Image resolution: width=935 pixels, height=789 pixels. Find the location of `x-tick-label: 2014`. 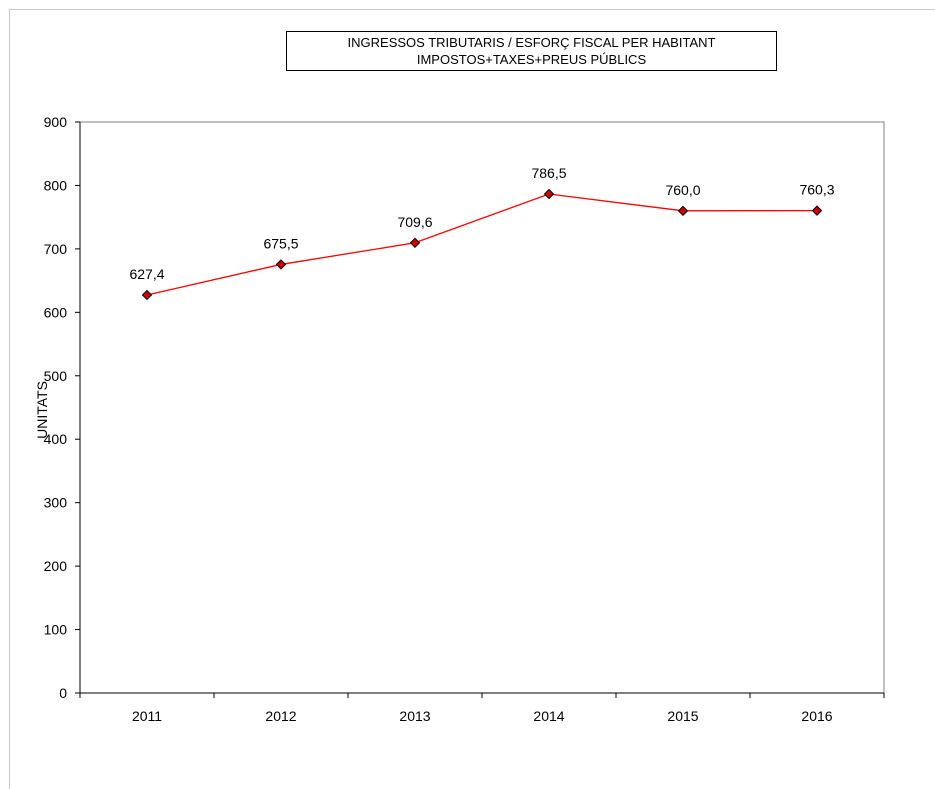

x-tick-label: 2014 is located at coordinates (548, 716).